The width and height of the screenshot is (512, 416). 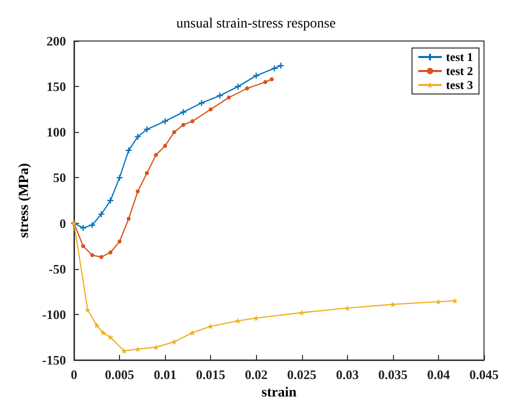 I want to click on legend-label: test 3, so click(x=460, y=85).